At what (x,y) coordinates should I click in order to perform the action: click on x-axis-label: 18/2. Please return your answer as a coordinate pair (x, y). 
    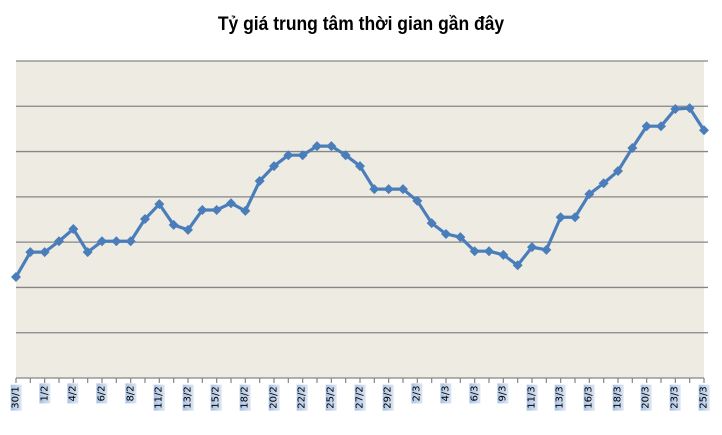
    Looking at the image, I should click on (245, 397).